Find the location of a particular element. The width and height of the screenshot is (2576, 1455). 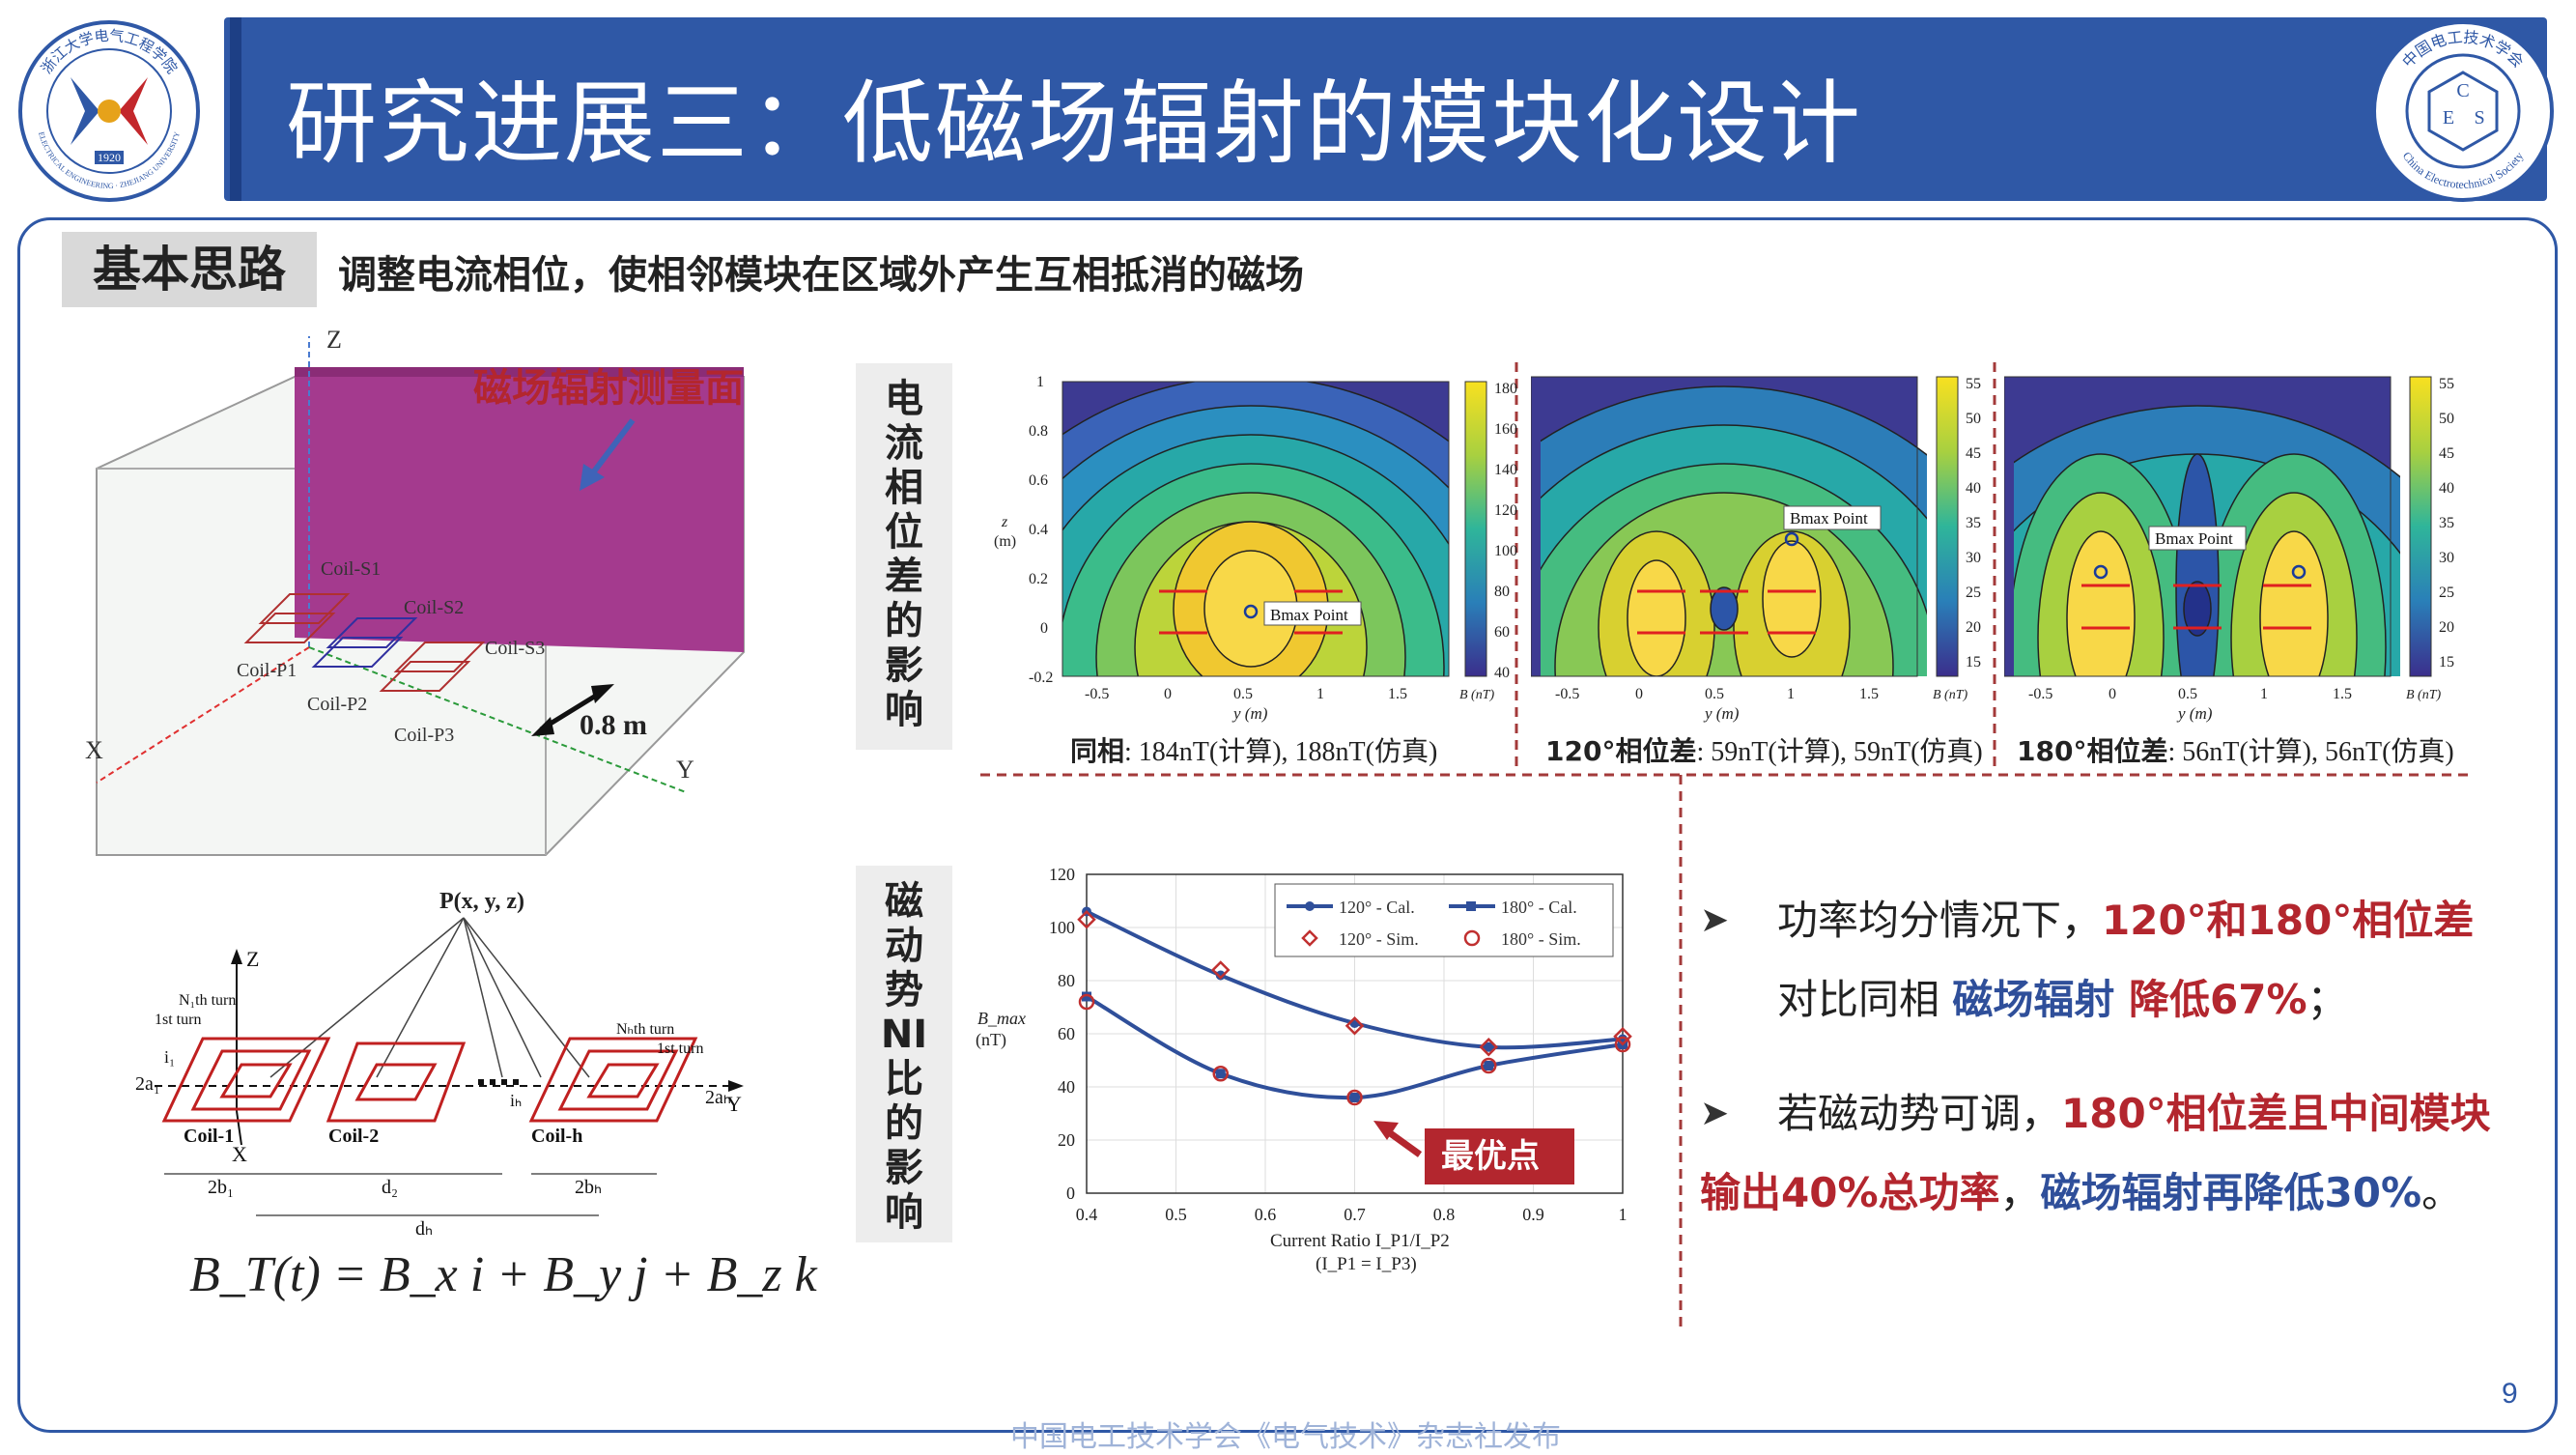

bullet-highlight: 降低67% is located at coordinates (2210, 999).